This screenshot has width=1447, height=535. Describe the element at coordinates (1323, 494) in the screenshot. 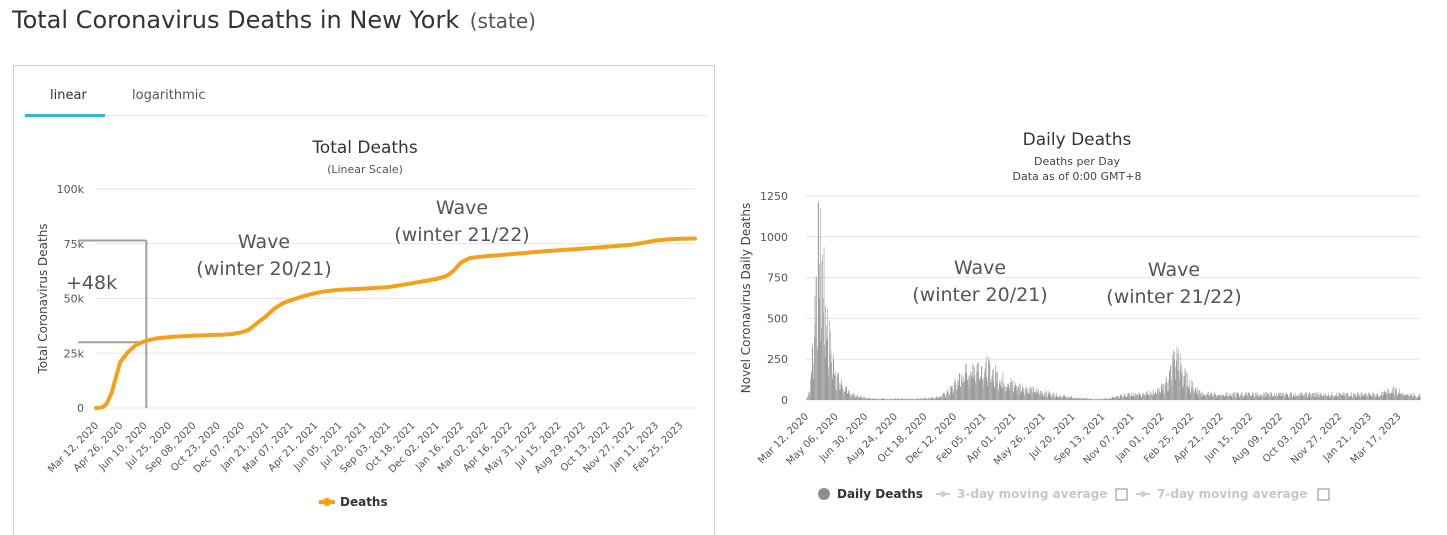

I see `legend-checkbox-7-day` at that location.